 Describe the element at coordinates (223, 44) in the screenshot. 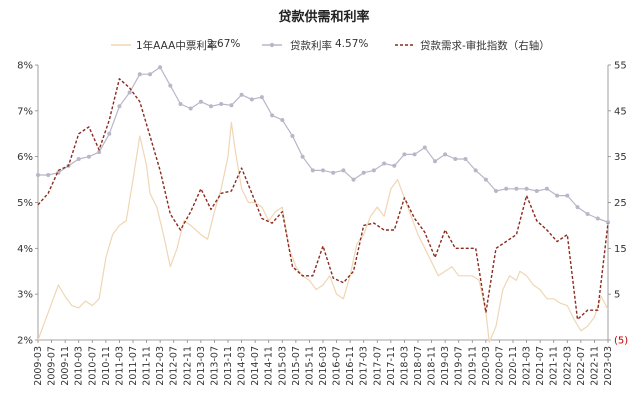

I see `legend-value-aaa-rate: 2.67%` at that location.